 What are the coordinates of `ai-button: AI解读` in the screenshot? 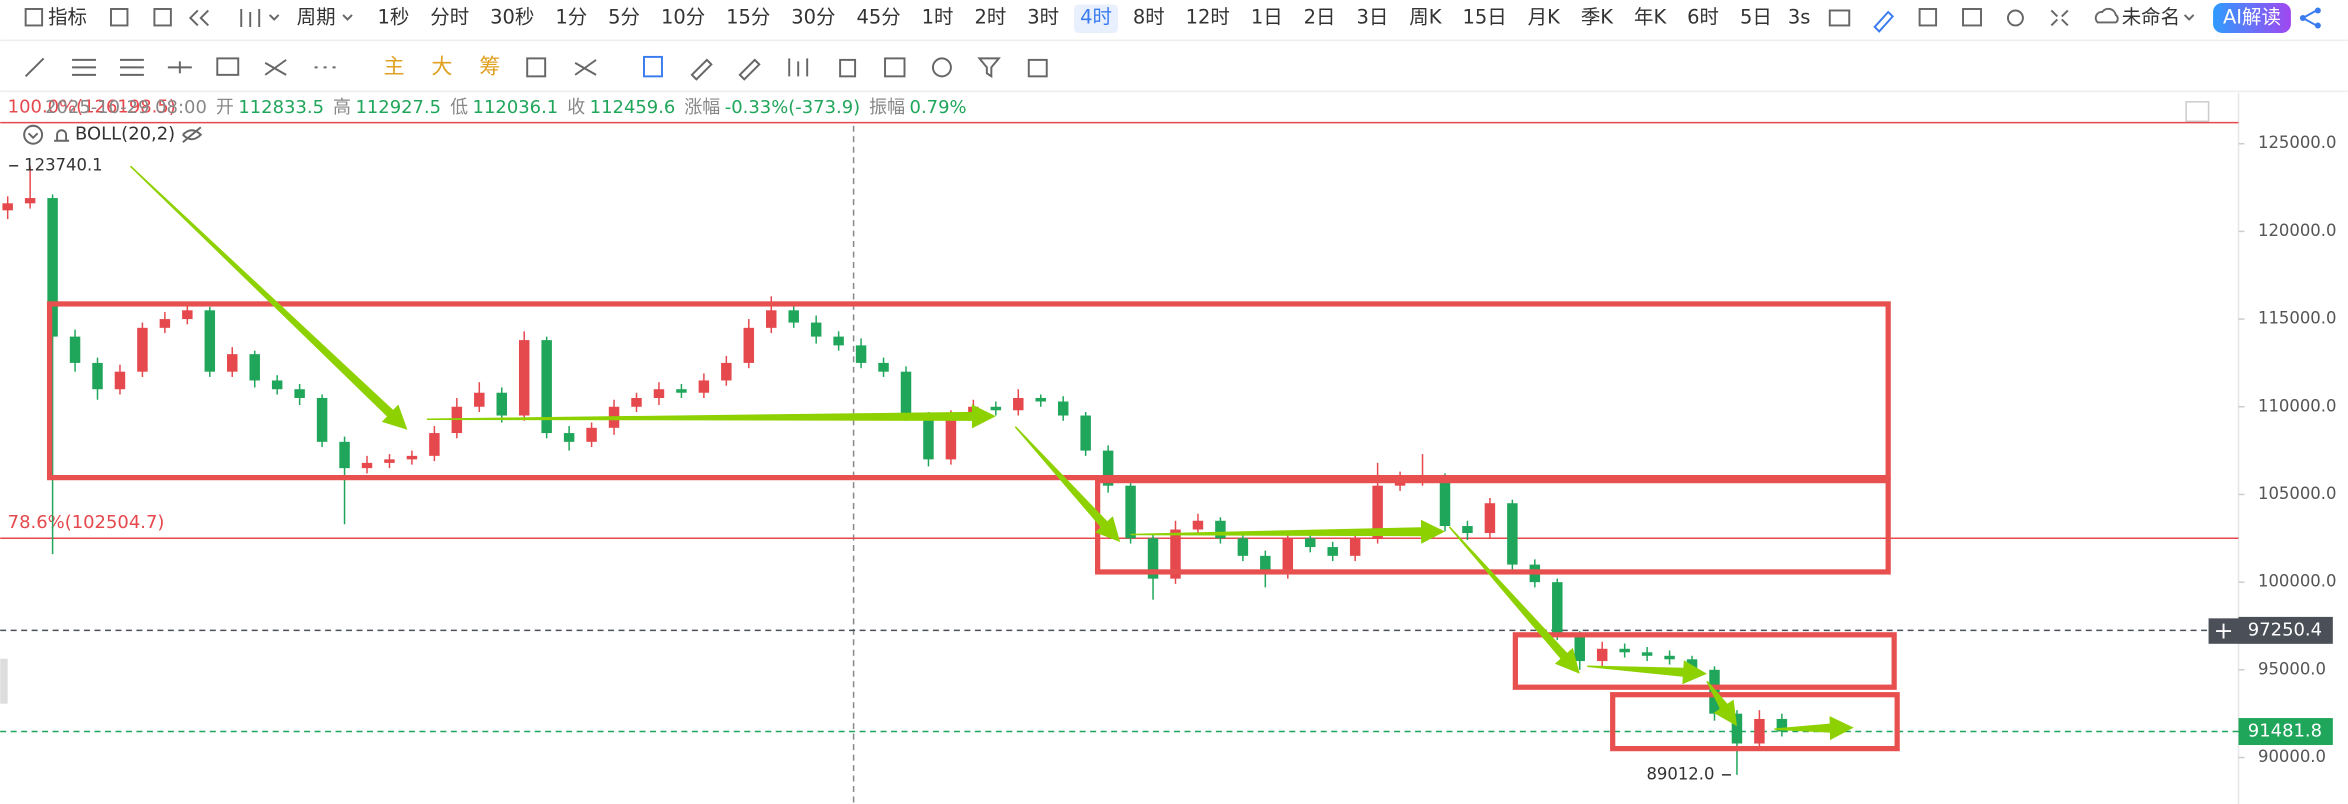 It's located at (2252, 16).